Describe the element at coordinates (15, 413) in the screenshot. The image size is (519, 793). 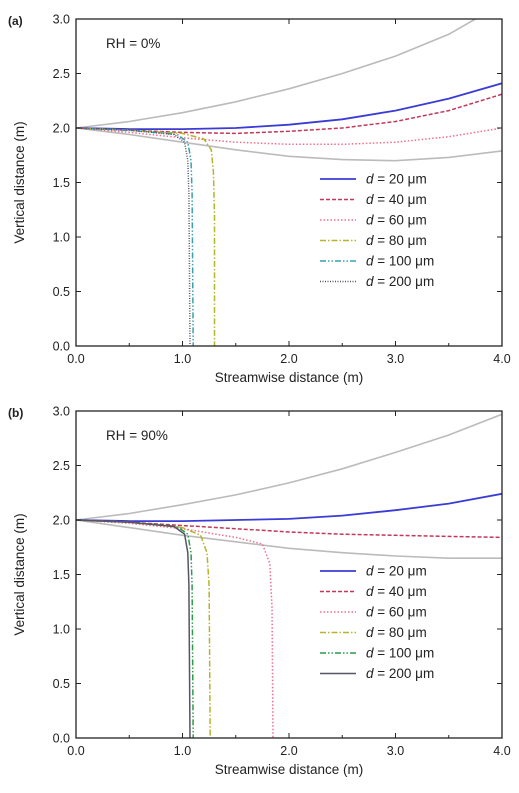
I see `panel-label: (b)` at that location.